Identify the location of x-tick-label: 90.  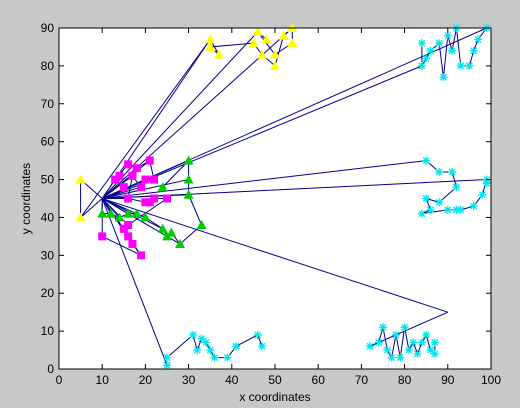
(448, 380).